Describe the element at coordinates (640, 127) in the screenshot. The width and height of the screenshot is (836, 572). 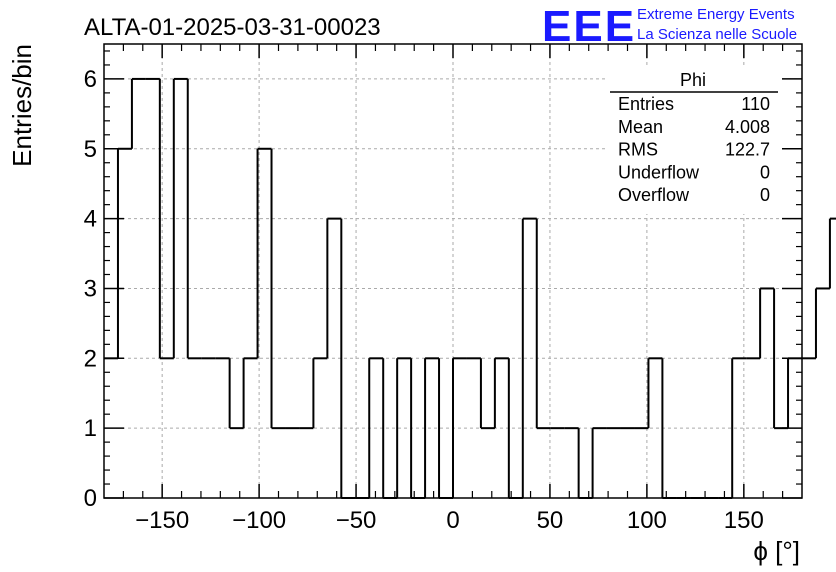
I see `stats-row-label: Mean` at that location.